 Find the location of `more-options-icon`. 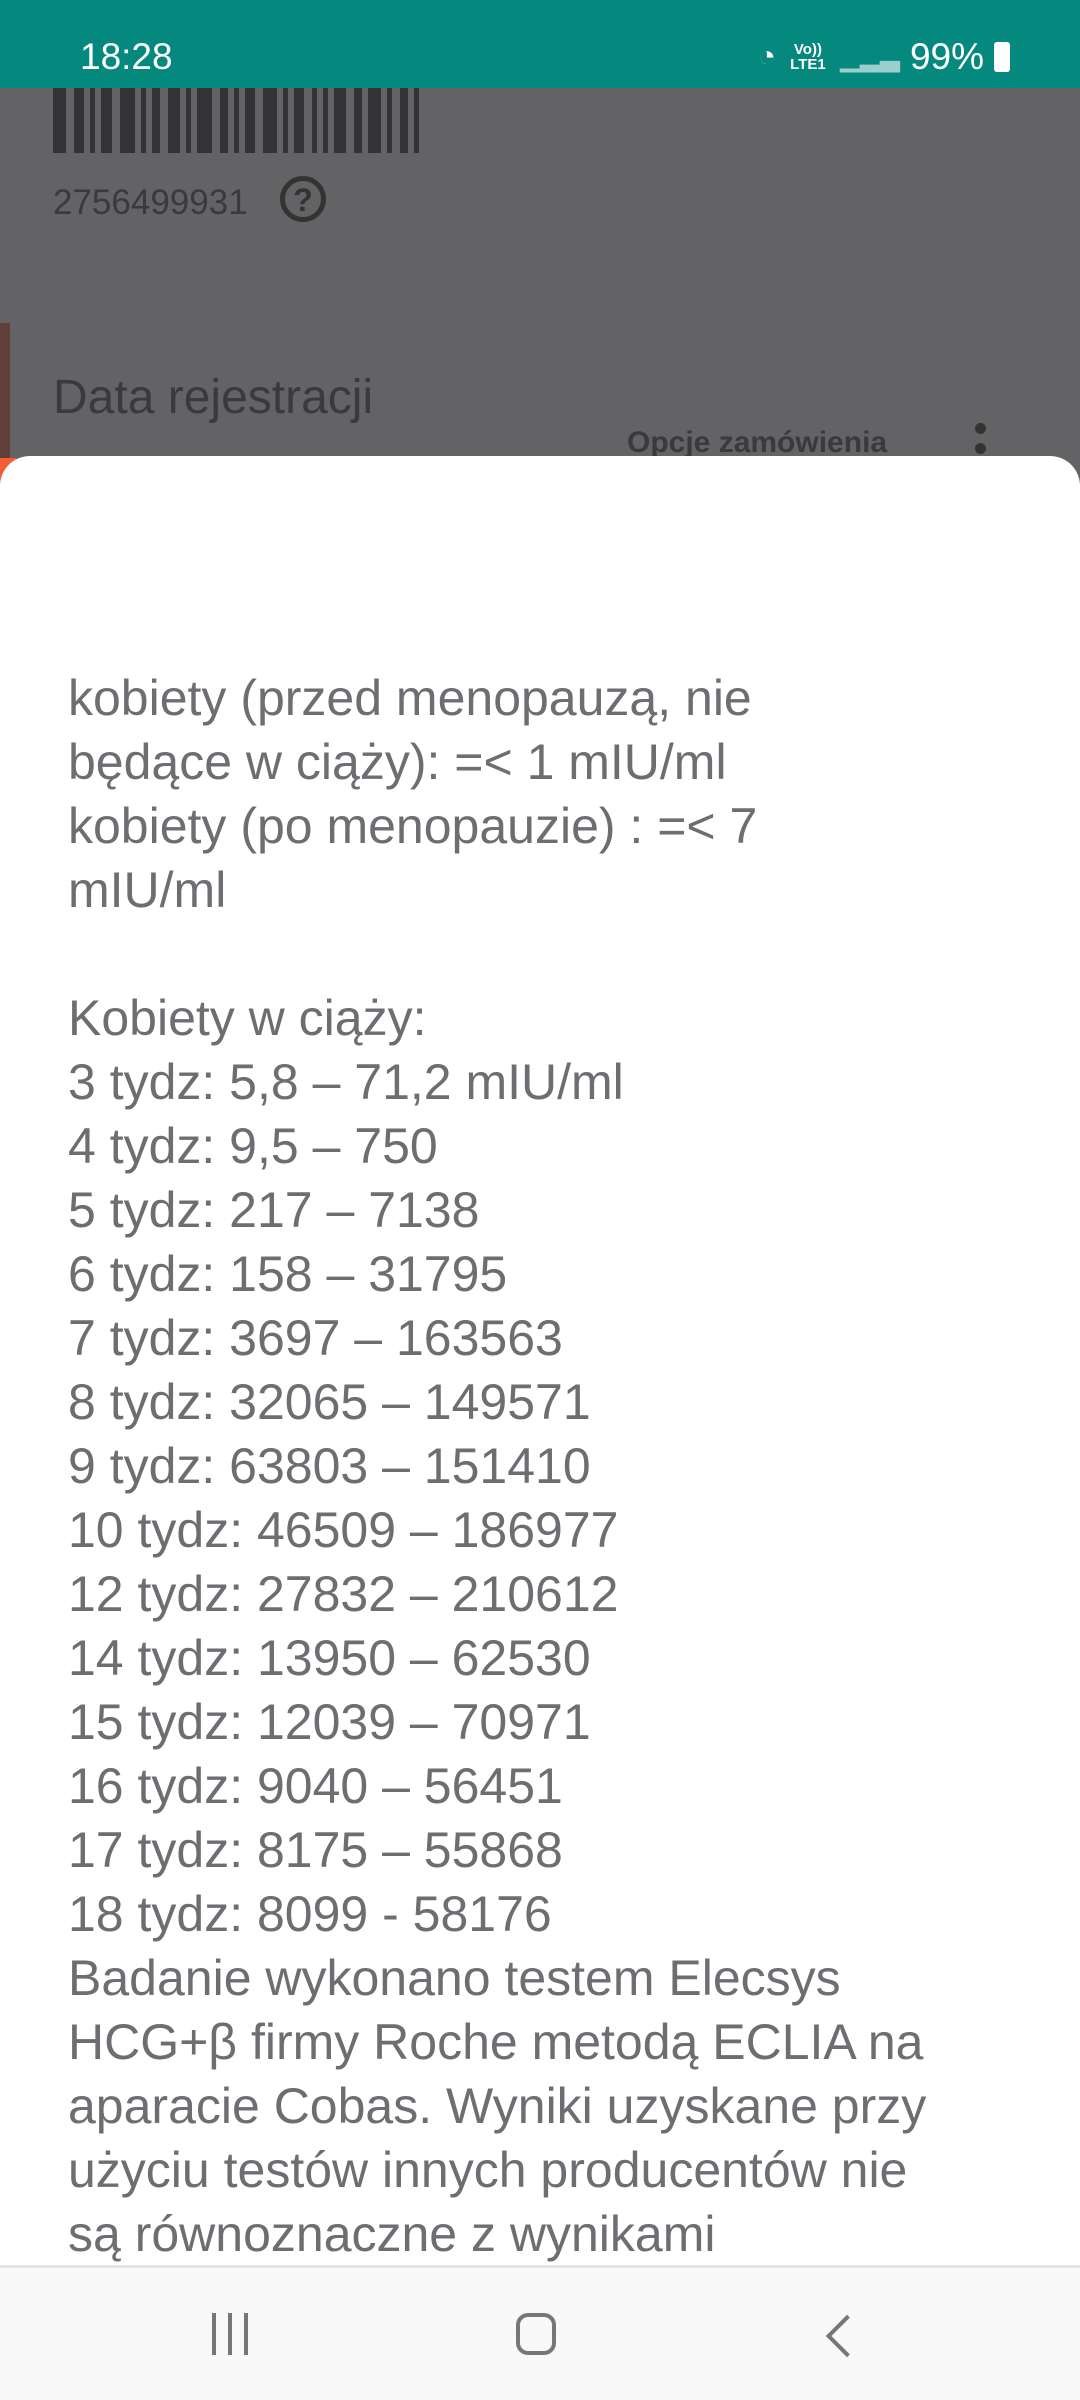

more-options-icon is located at coordinates (981, 443).